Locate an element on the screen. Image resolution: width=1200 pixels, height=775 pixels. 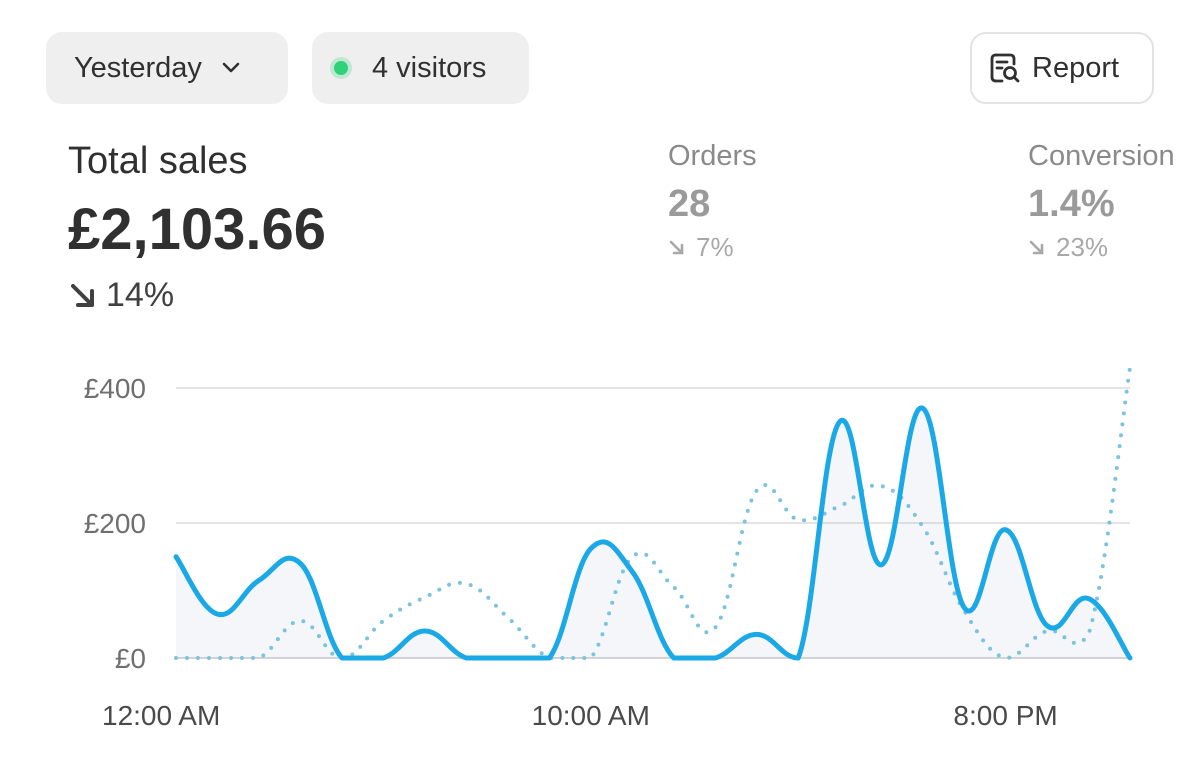
x-tick-label: 10:00 AM is located at coordinates (591, 715).